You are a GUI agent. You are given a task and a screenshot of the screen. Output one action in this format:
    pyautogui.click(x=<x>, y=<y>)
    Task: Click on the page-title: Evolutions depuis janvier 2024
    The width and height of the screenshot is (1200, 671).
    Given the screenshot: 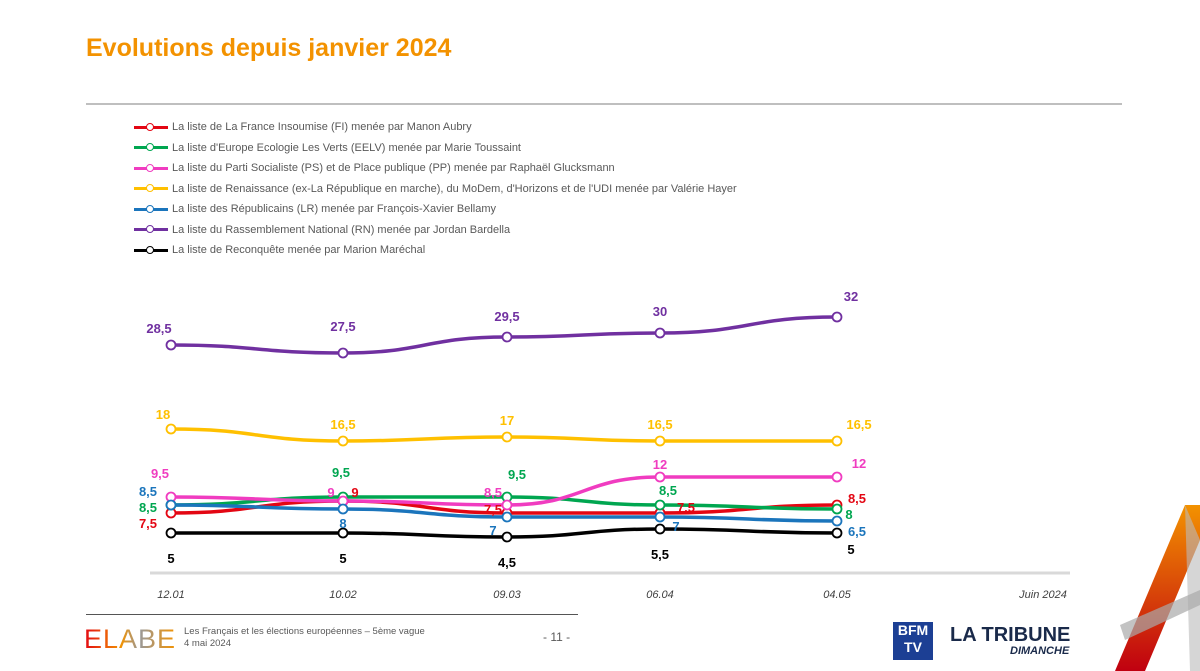 What is the action you would take?
    pyautogui.click(x=269, y=48)
    